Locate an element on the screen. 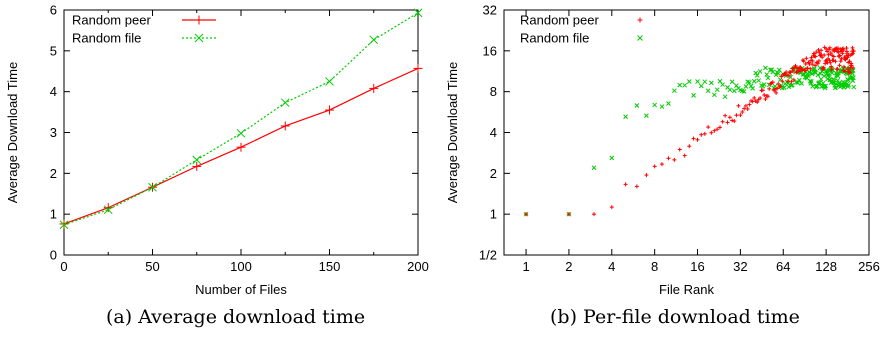 This screenshot has height=337, width=883. y-tick-label: 5 is located at coordinates (53, 50).